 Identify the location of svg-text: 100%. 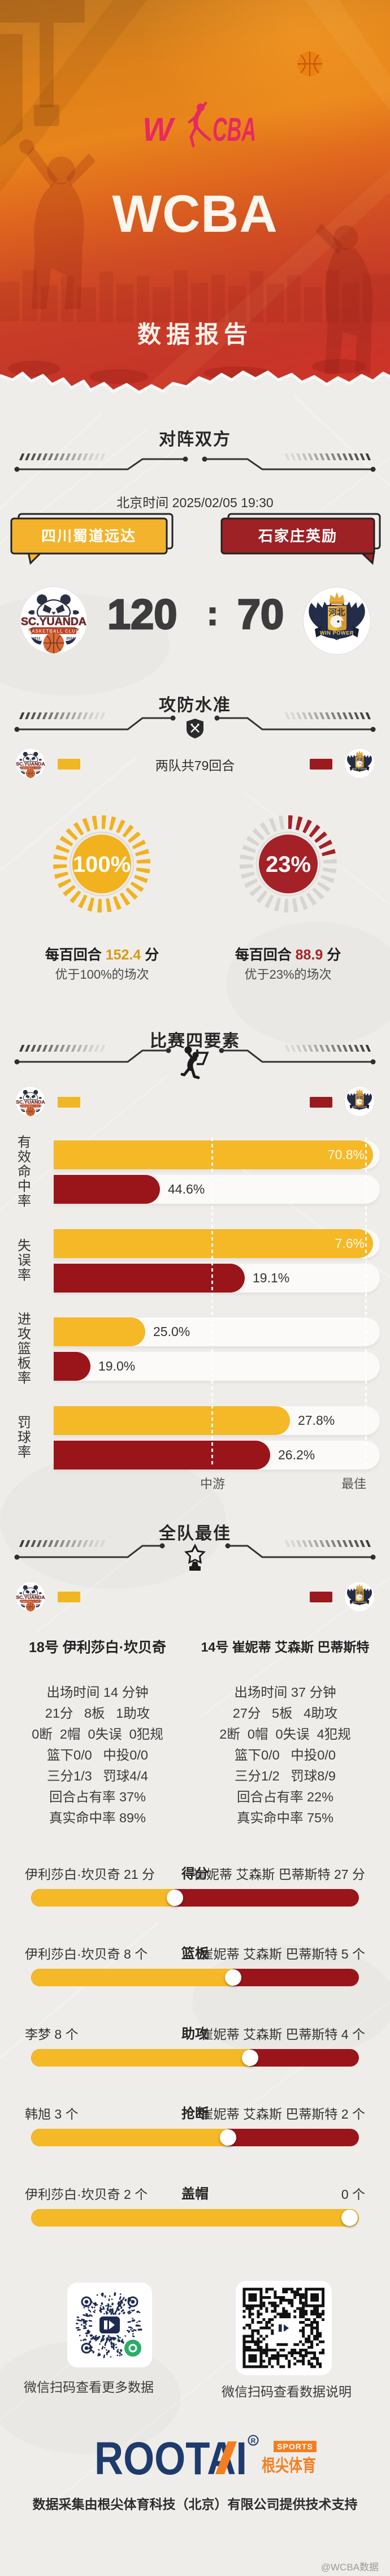
(102, 864).